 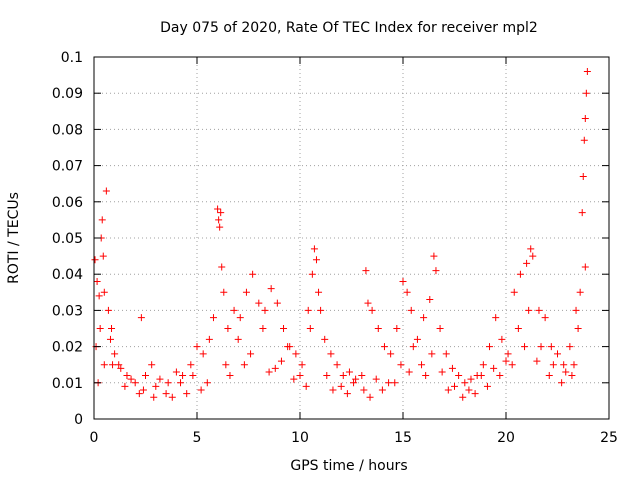 I want to click on x-axis-label: GPS time / hours, so click(x=348, y=466).